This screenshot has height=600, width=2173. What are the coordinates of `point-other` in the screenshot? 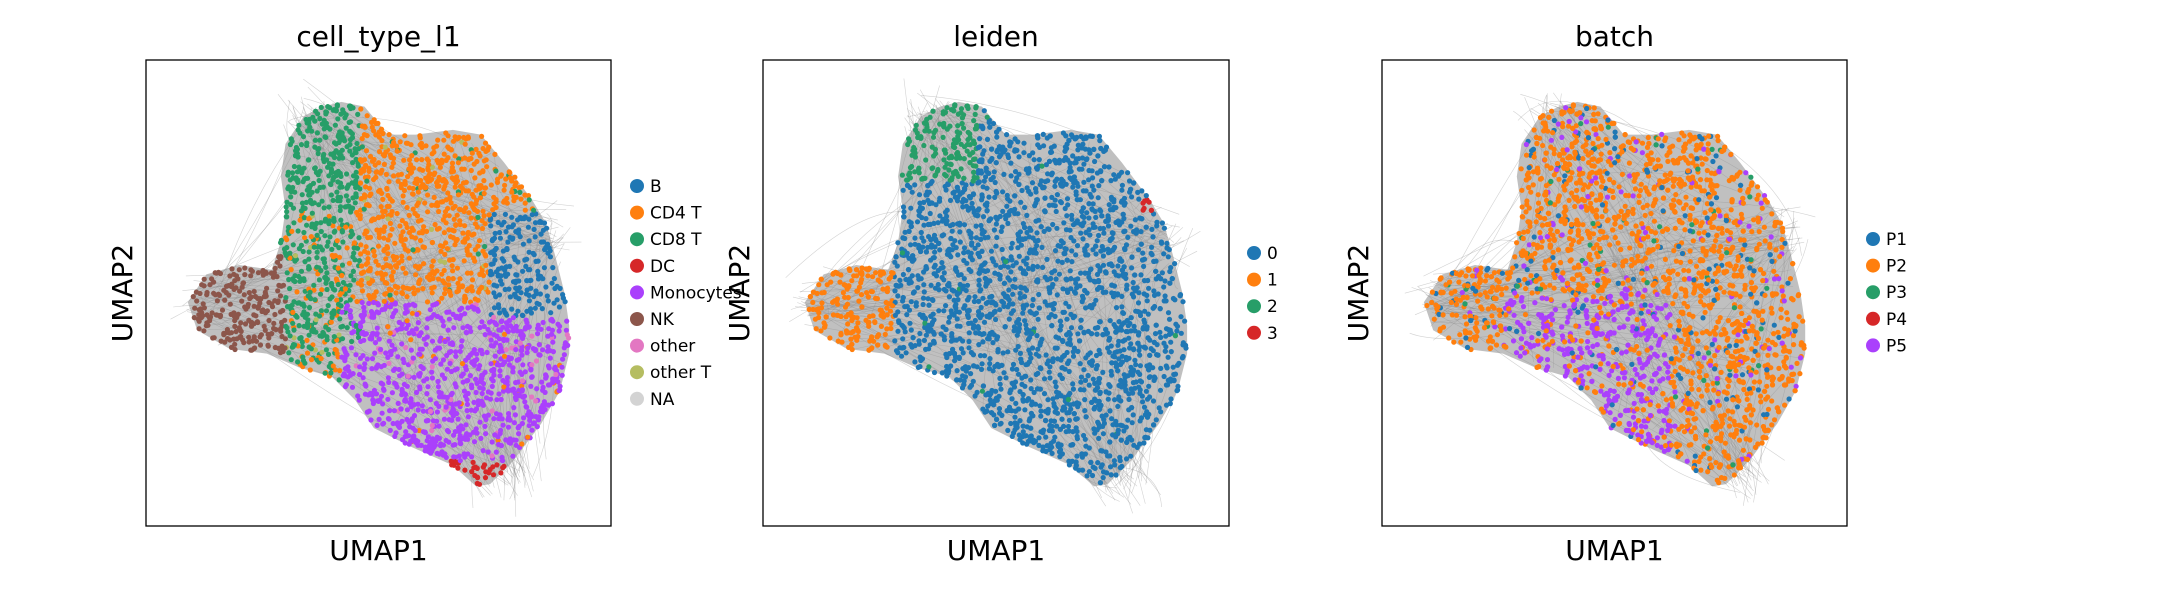 It's located at (569, 338).